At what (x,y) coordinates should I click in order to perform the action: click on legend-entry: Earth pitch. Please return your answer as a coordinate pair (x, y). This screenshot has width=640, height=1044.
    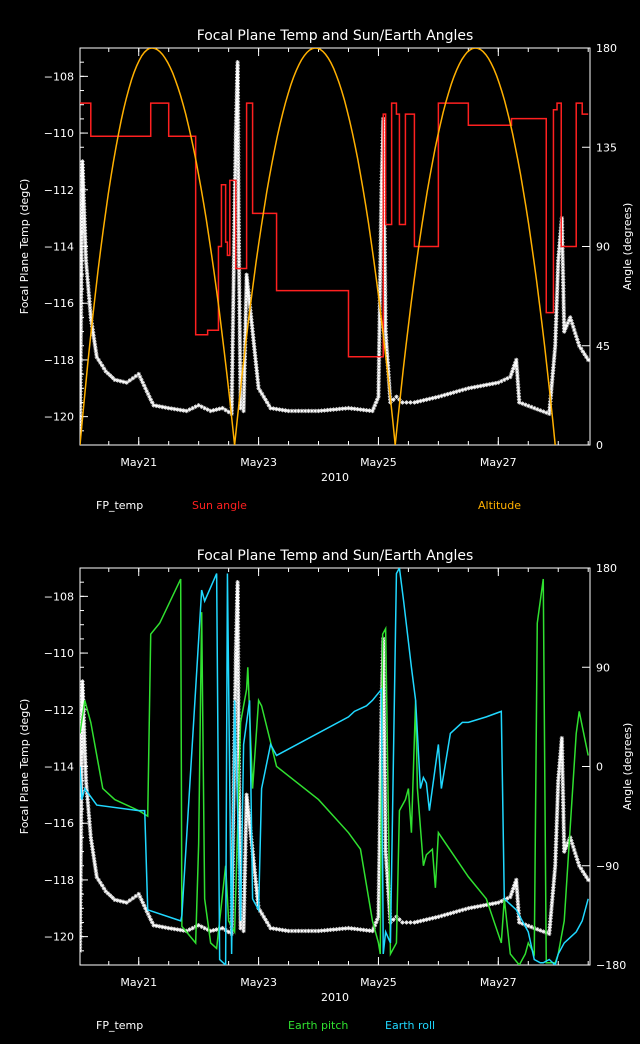
    Looking at the image, I should click on (318, 1025).